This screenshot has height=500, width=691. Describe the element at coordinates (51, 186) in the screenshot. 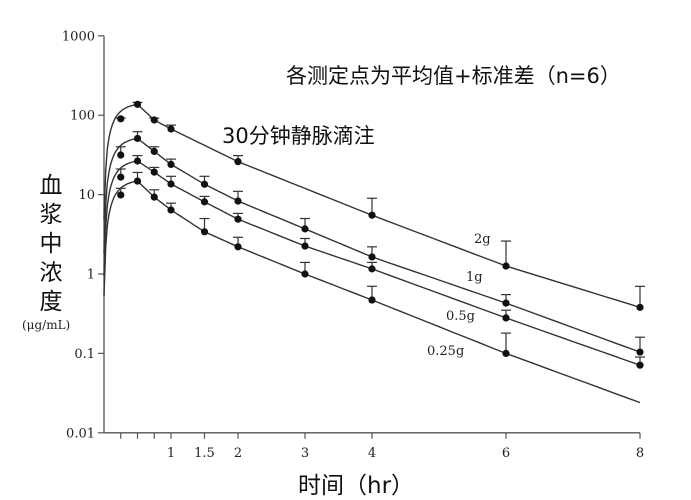

I see `y-axis-char: 血` at that location.